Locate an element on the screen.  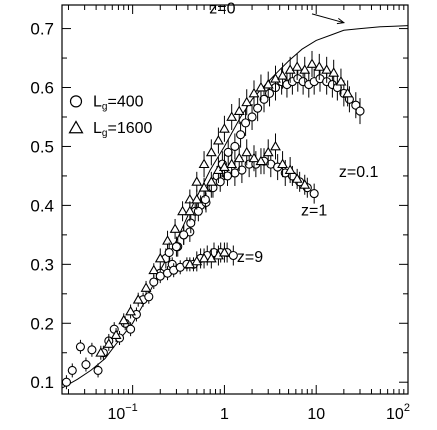
curve-label: z=1 is located at coordinates (314, 210).